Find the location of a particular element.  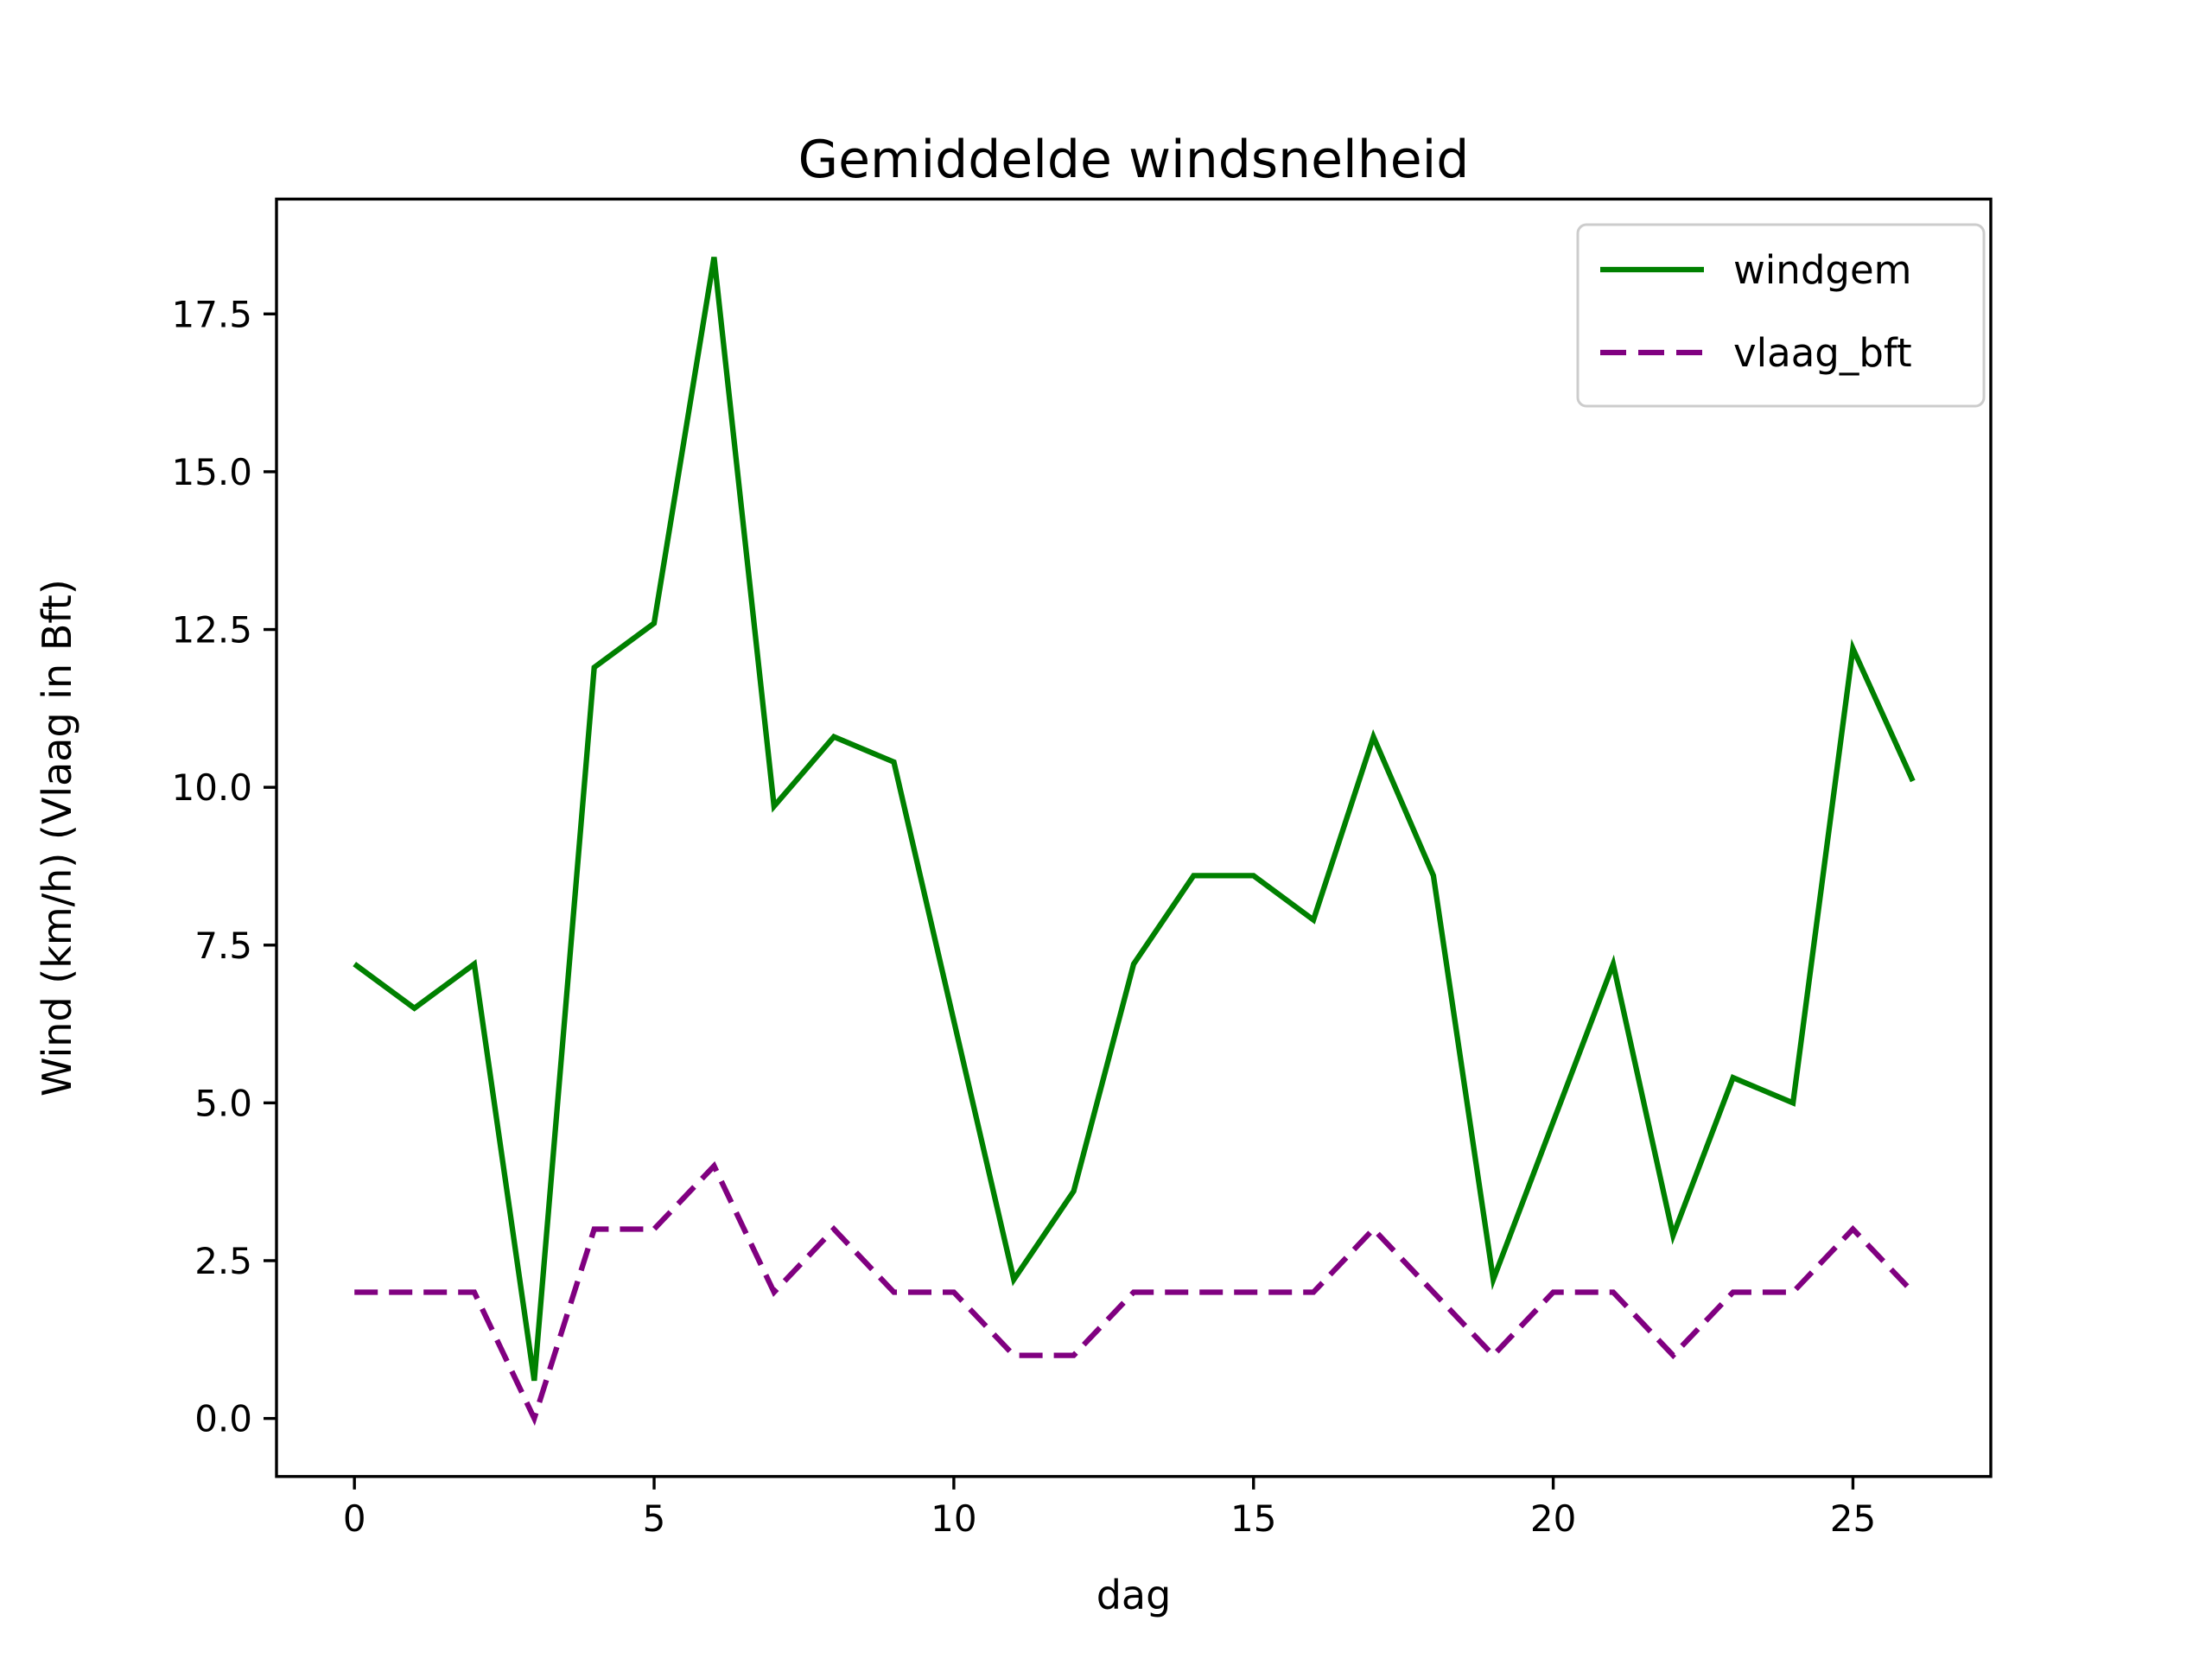

x-tick-label: 5 is located at coordinates (654, 1518).